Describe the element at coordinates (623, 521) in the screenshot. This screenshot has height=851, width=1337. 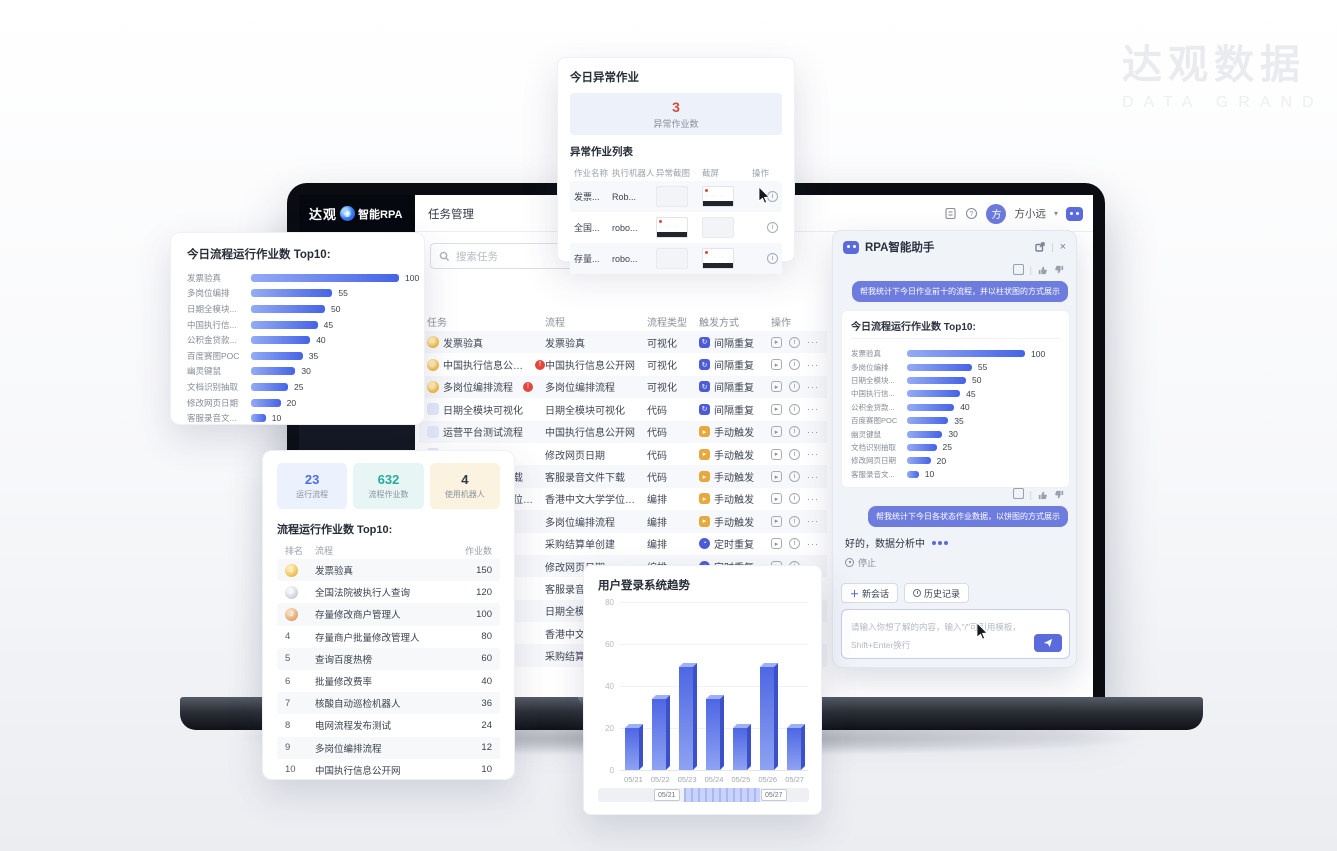
I see `table-row: 多岗位编排流程 编排 手动触发 ▸ i ···` at that location.